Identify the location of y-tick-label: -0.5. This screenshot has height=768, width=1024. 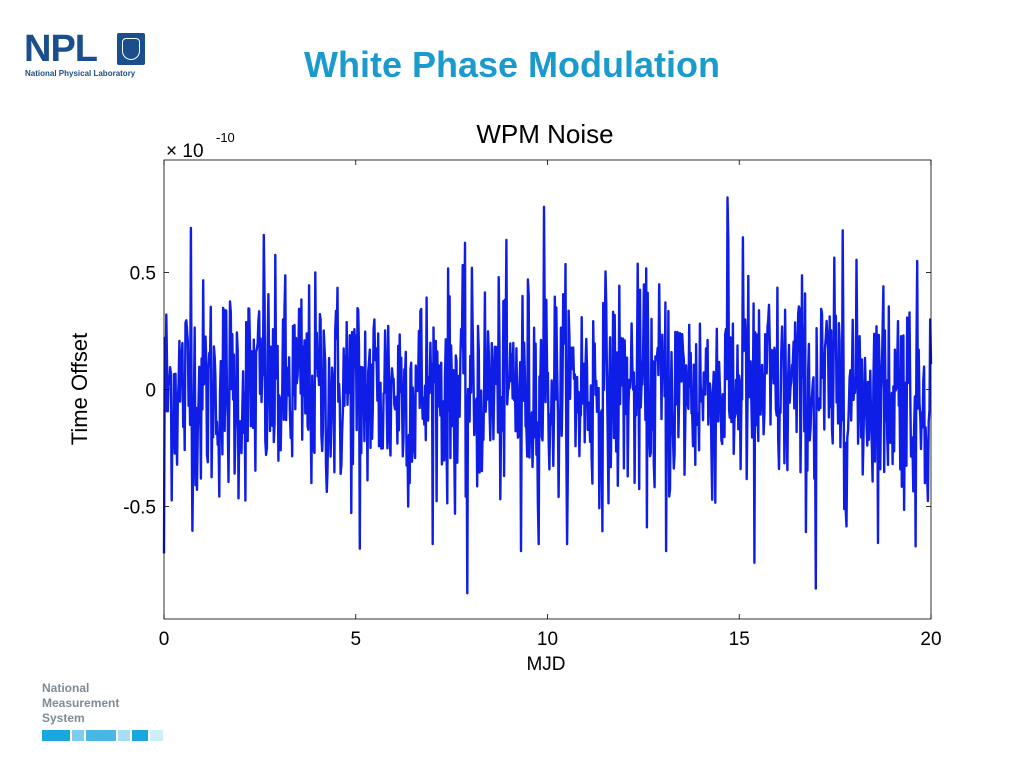
(139, 508).